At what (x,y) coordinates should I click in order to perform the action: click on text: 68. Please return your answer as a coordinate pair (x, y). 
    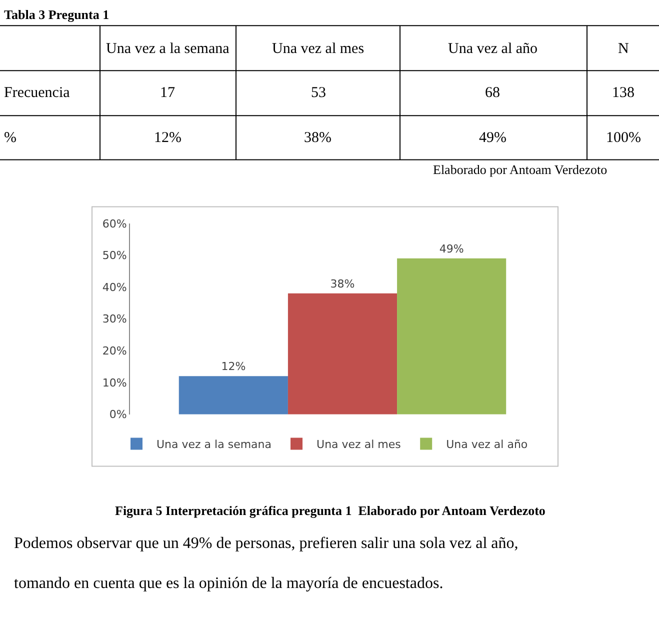
    Looking at the image, I should click on (492, 93).